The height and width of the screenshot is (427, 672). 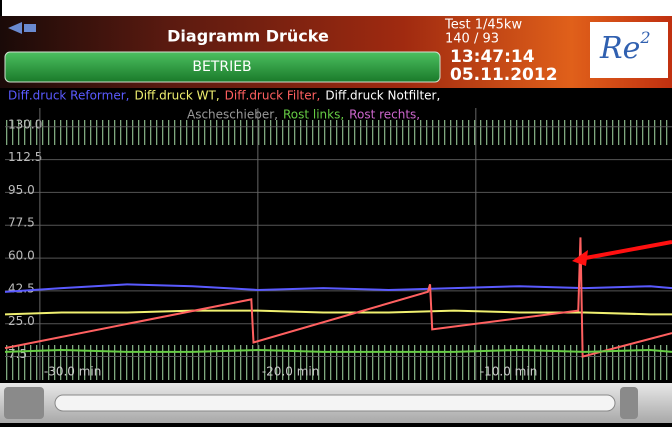 I want to click on status-text: BETRIEB, so click(x=221, y=67).